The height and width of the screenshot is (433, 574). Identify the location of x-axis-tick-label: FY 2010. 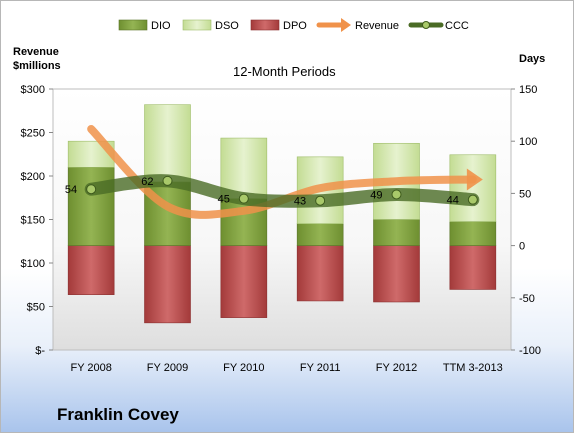
(243, 368).